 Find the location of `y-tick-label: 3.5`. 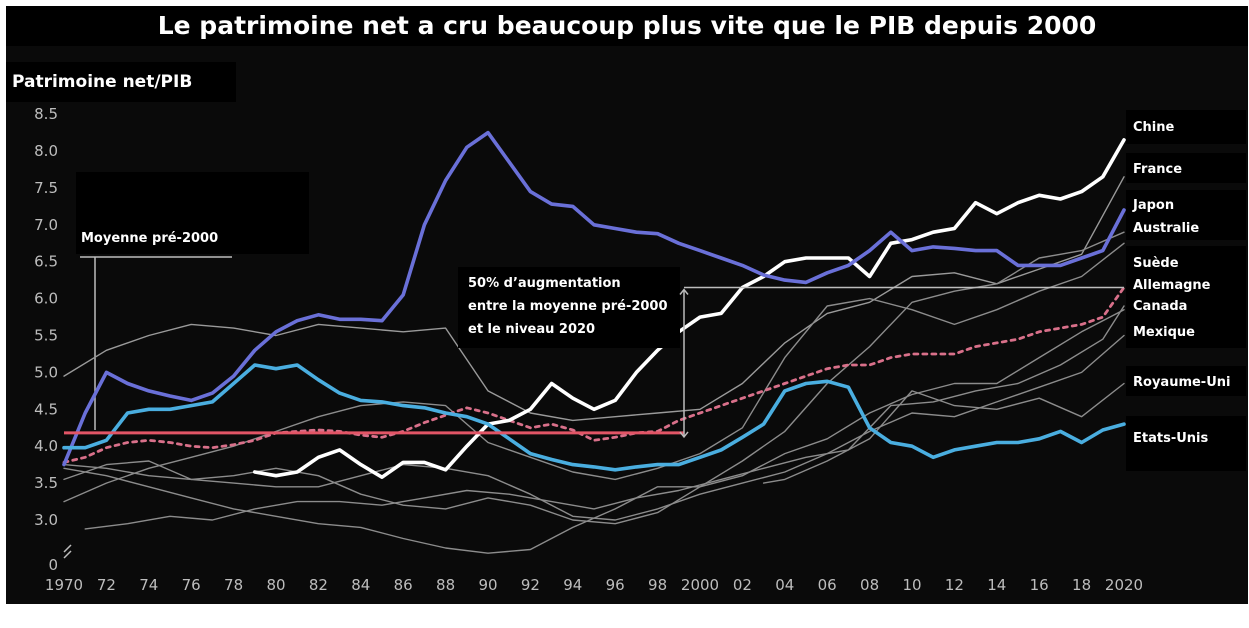

y-tick-label: 3.5 is located at coordinates (46, 483).